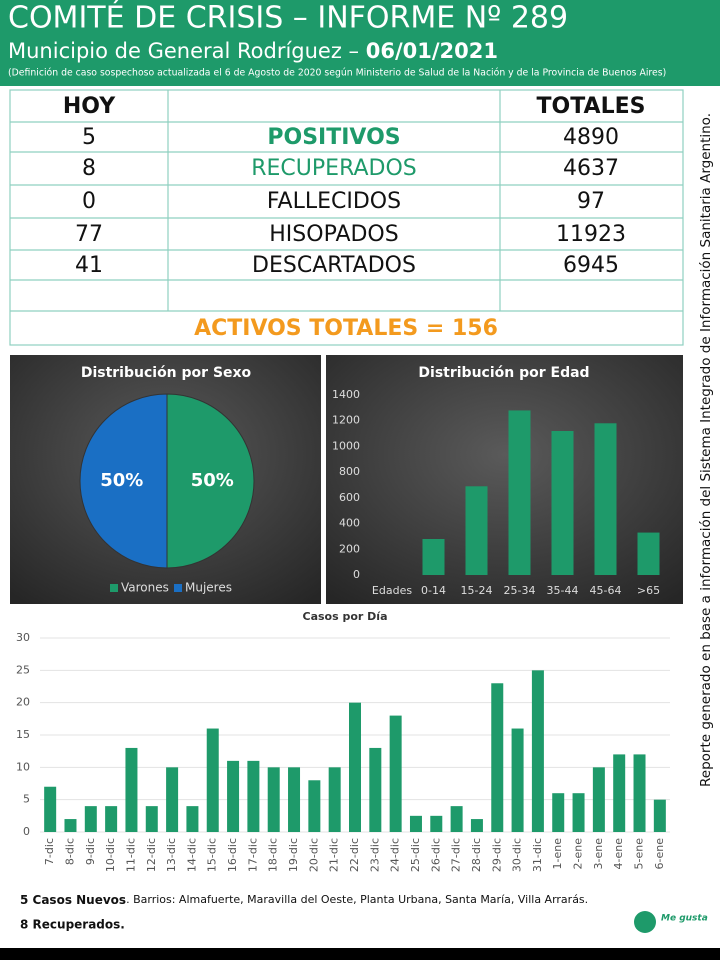  I want to click on x-tick-label: 19-dic, so click(293, 855).